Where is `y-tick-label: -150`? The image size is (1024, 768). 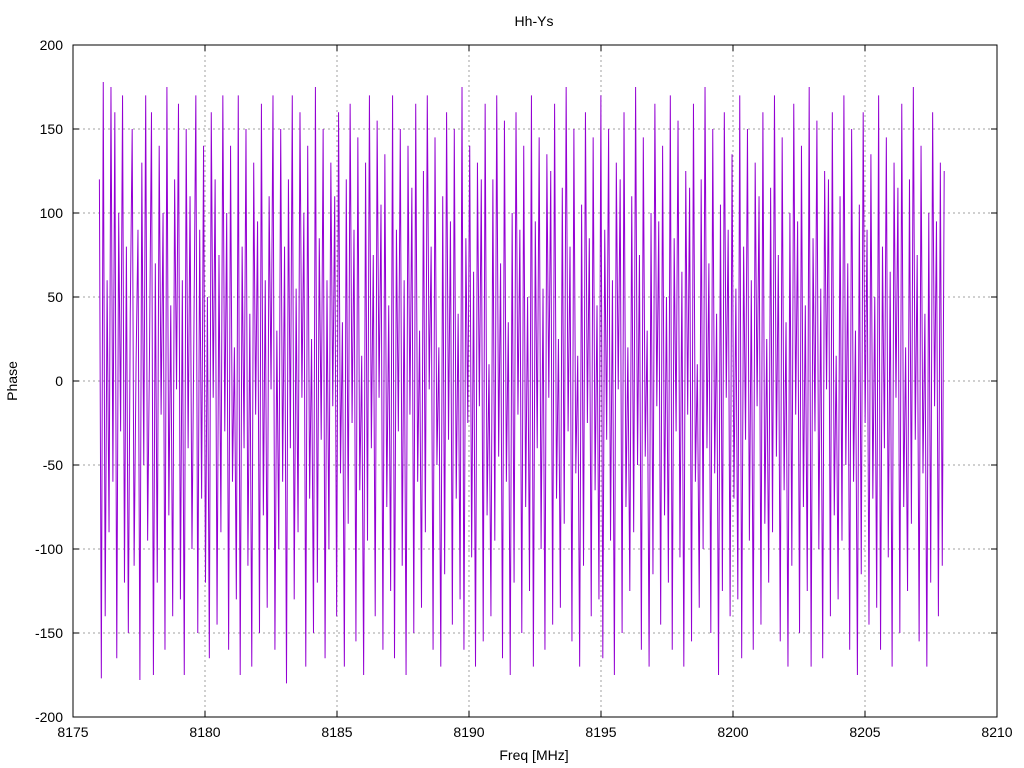
y-tick-label: -150 is located at coordinates (49, 633).